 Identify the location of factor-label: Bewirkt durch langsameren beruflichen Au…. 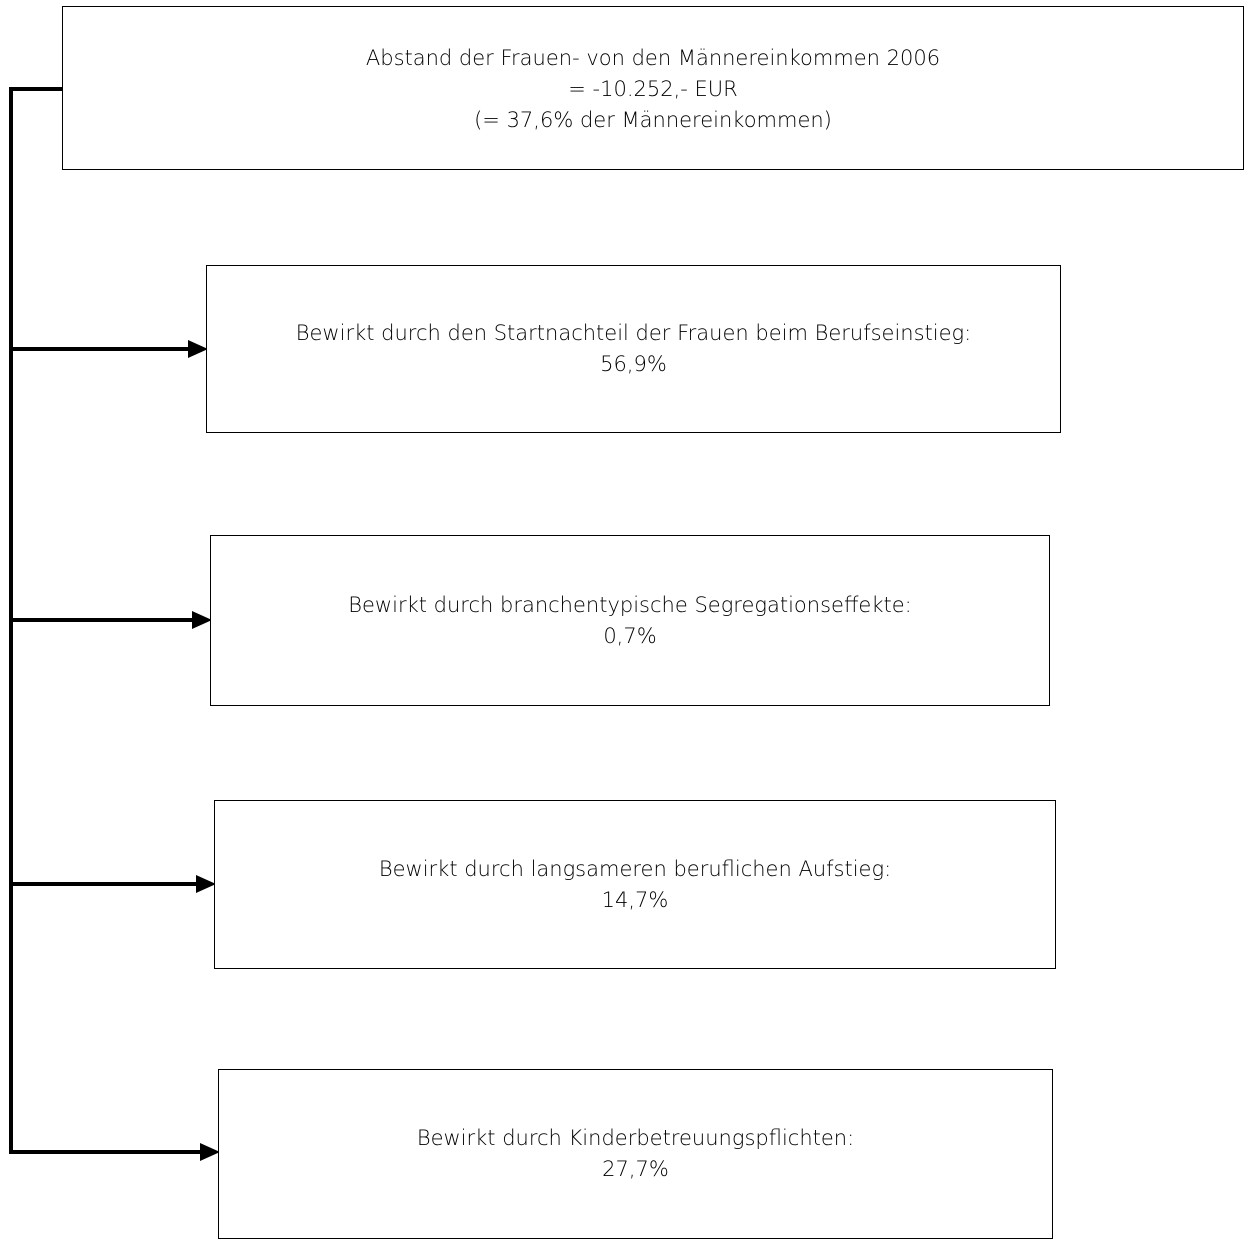
(635, 868).